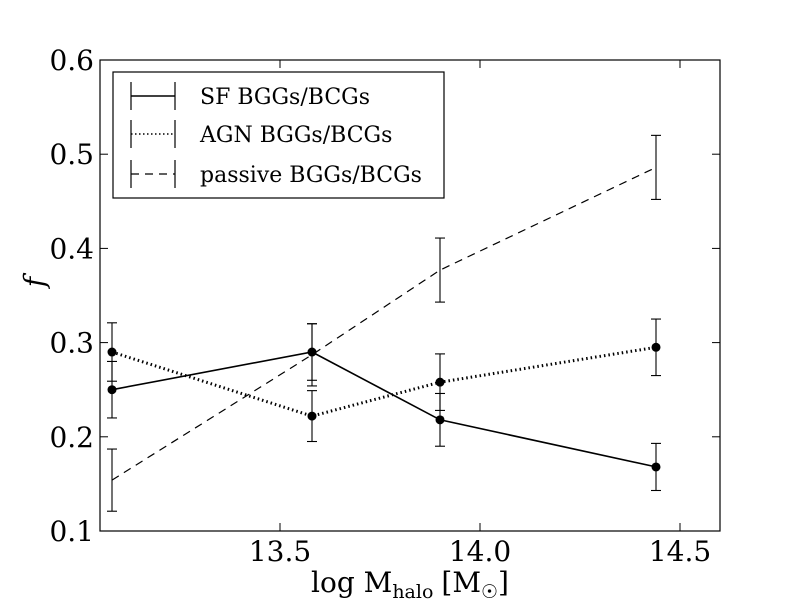  I want to click on x-tick-label: 14.5, so click(680, 551).